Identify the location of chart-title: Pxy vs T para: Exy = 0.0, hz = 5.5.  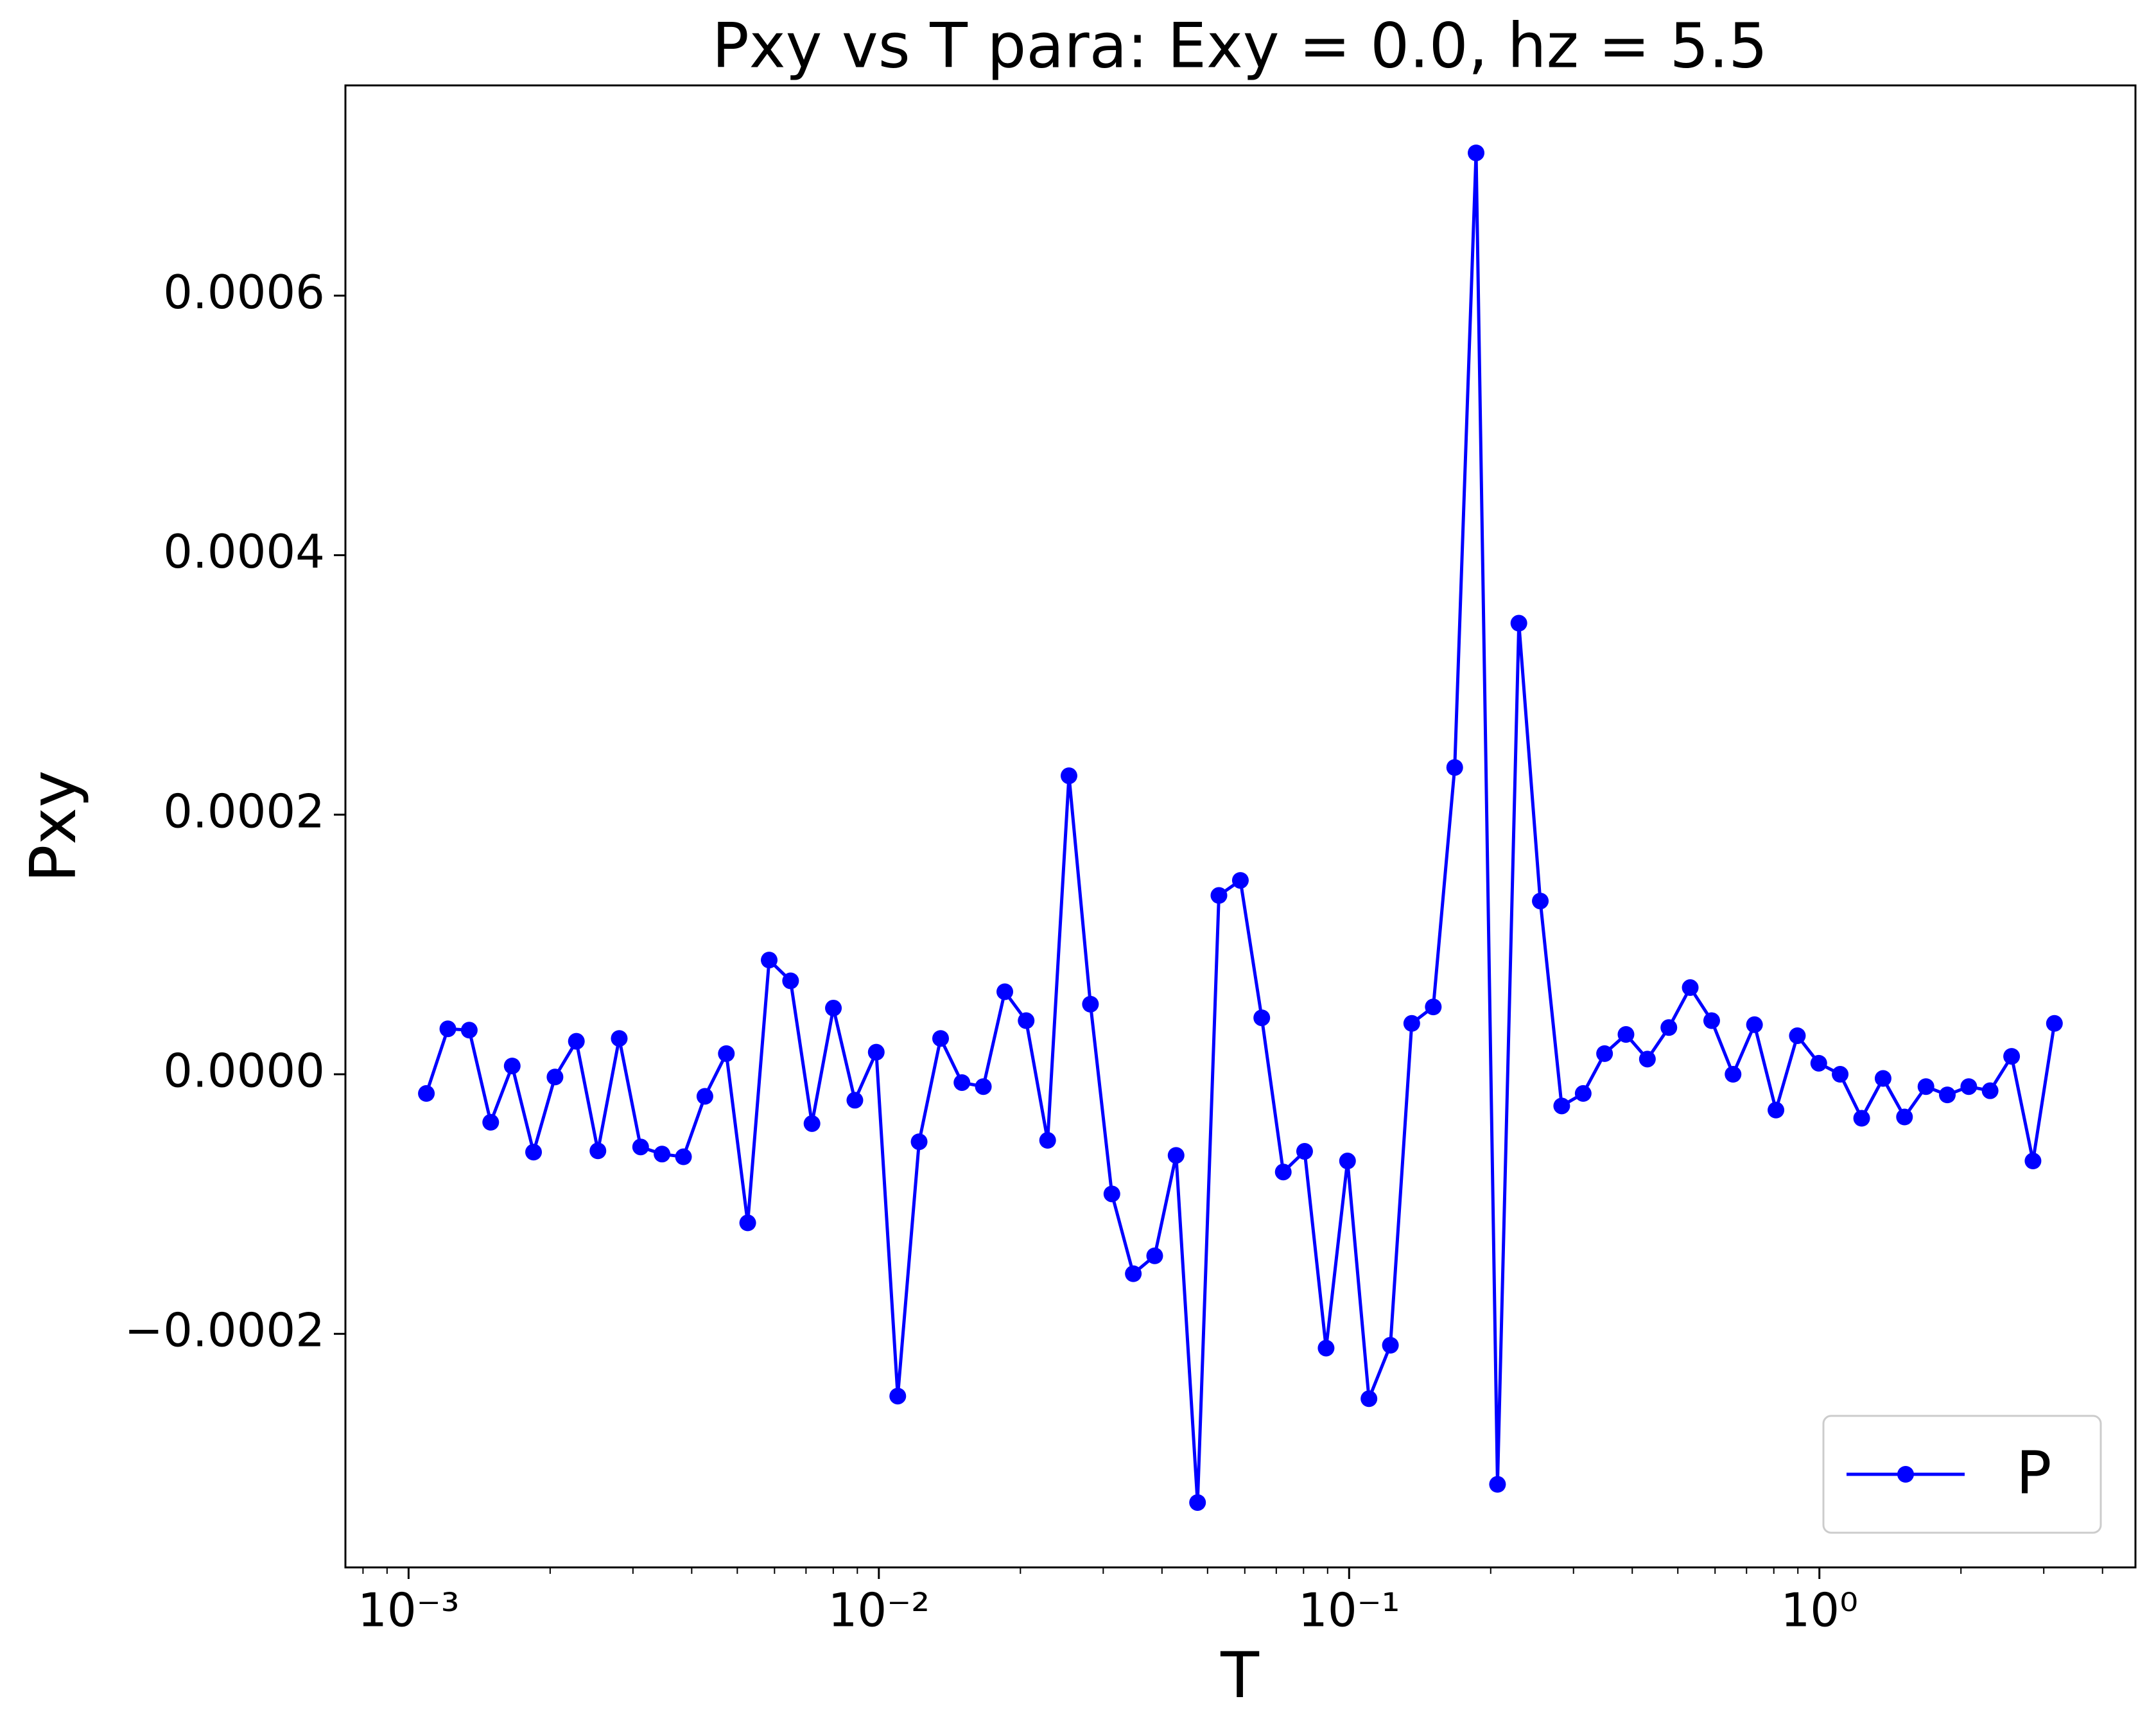
(1240, 46).